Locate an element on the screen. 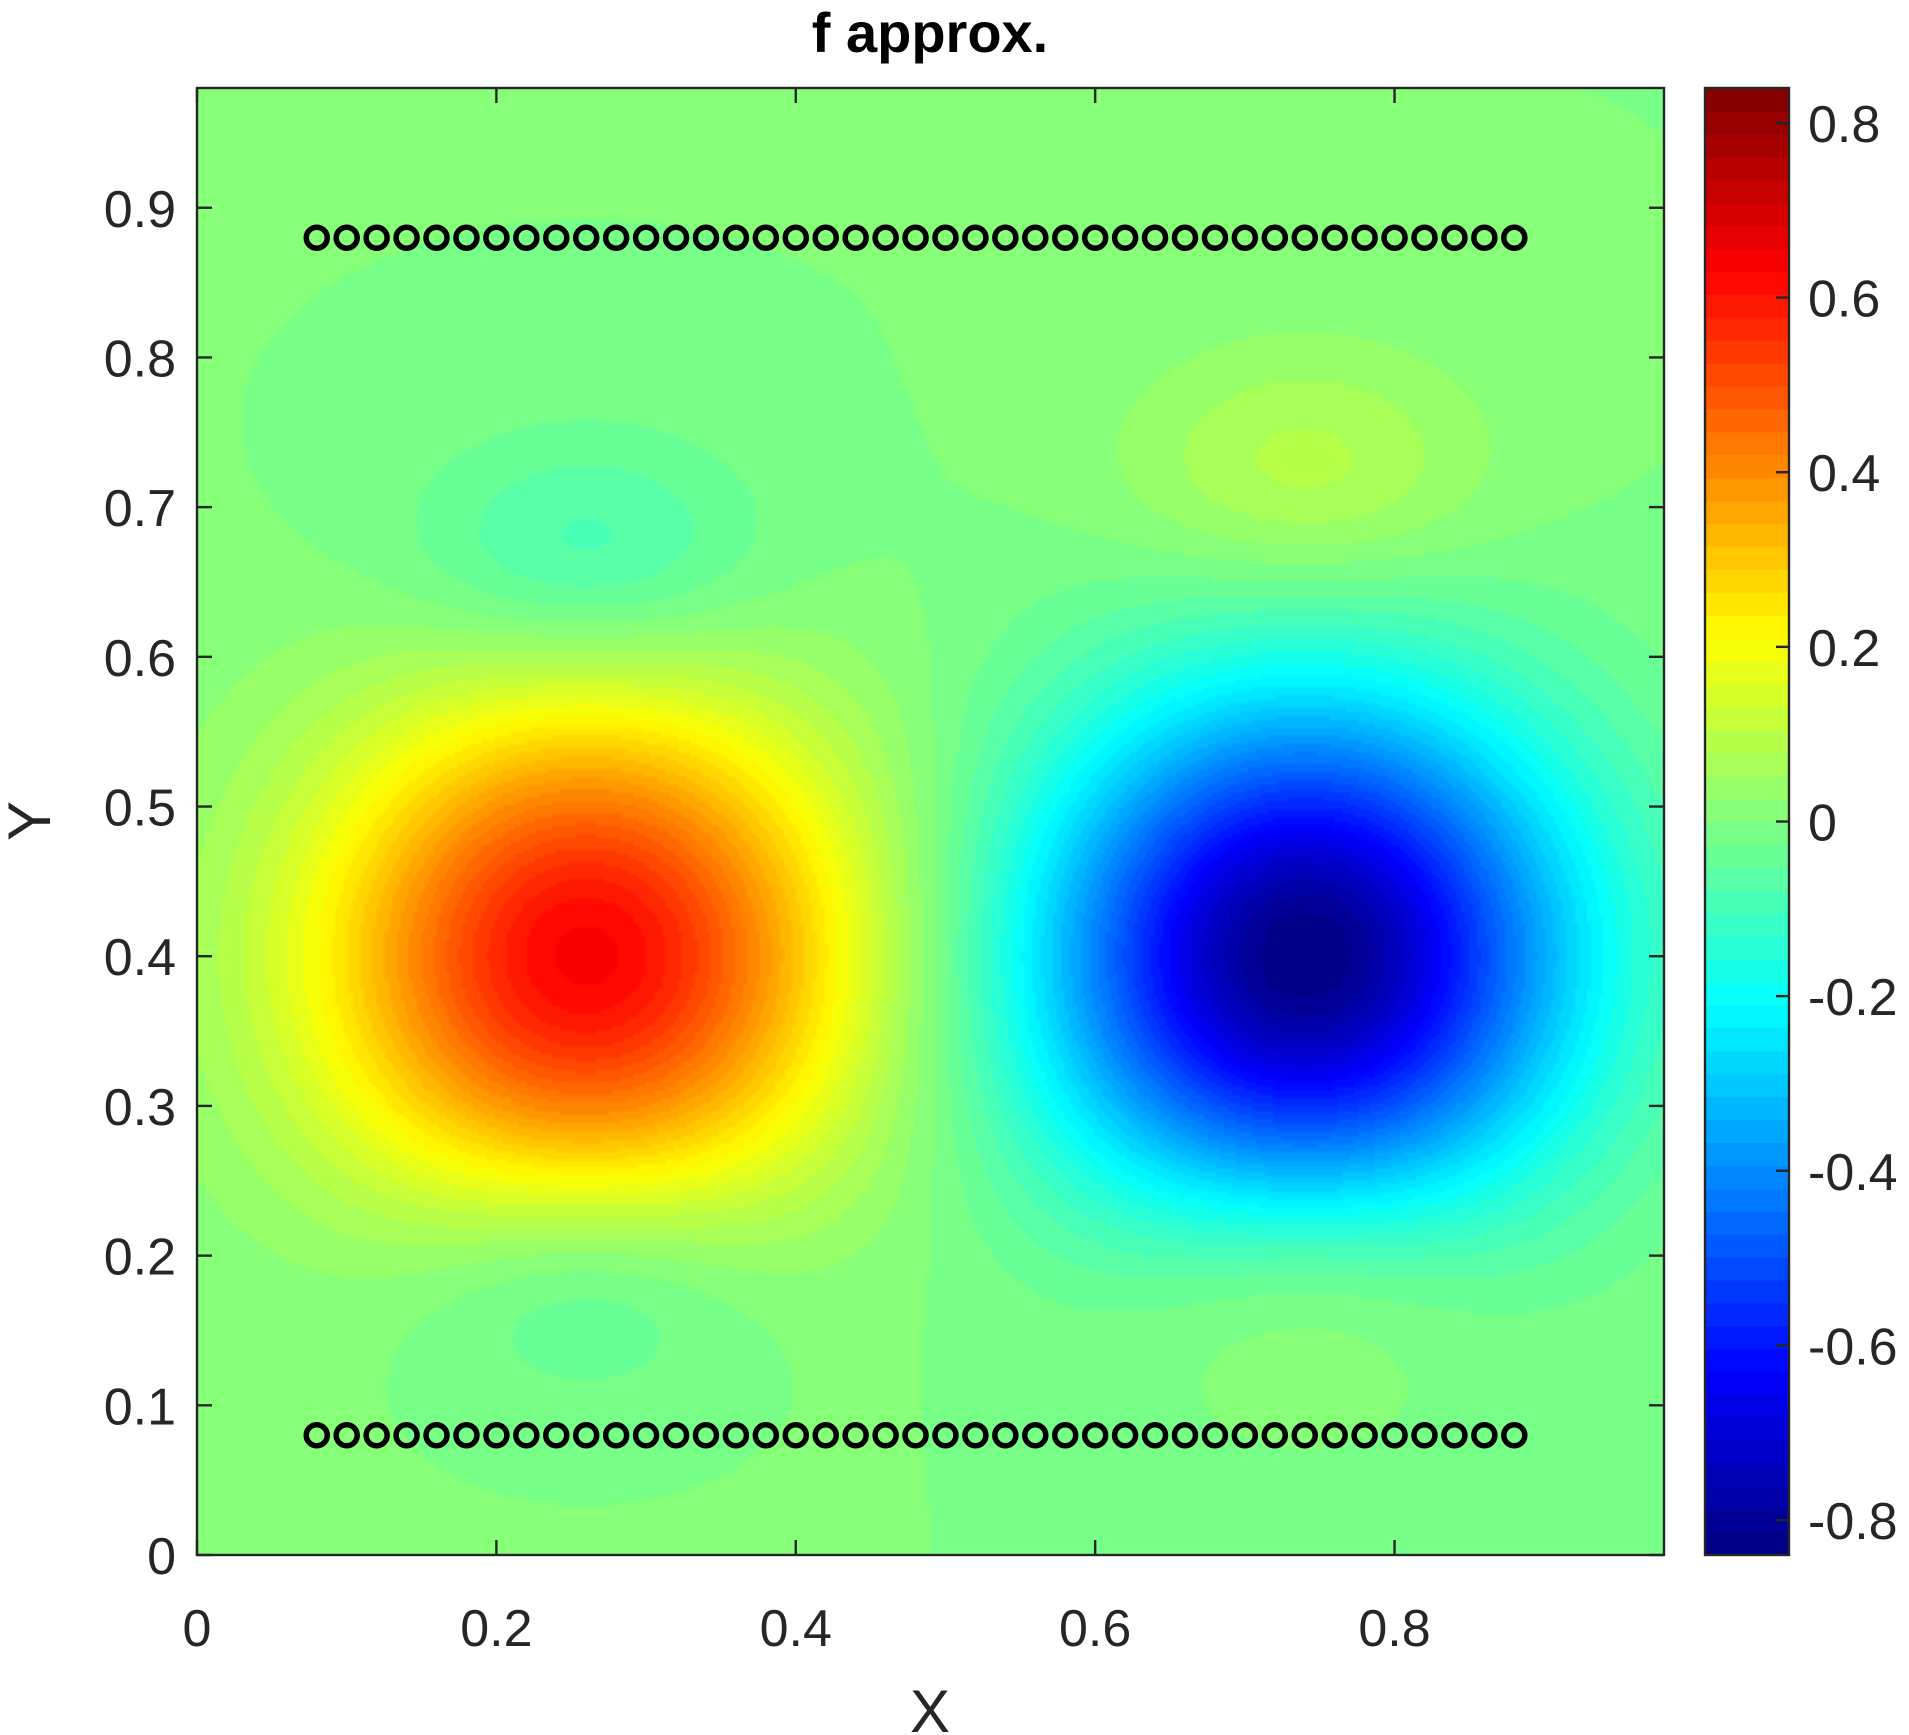 The width and height of the screenshot is (1909, 1735). colorbar-tick-label: 0.4 is located at coordinates (1844, 474).